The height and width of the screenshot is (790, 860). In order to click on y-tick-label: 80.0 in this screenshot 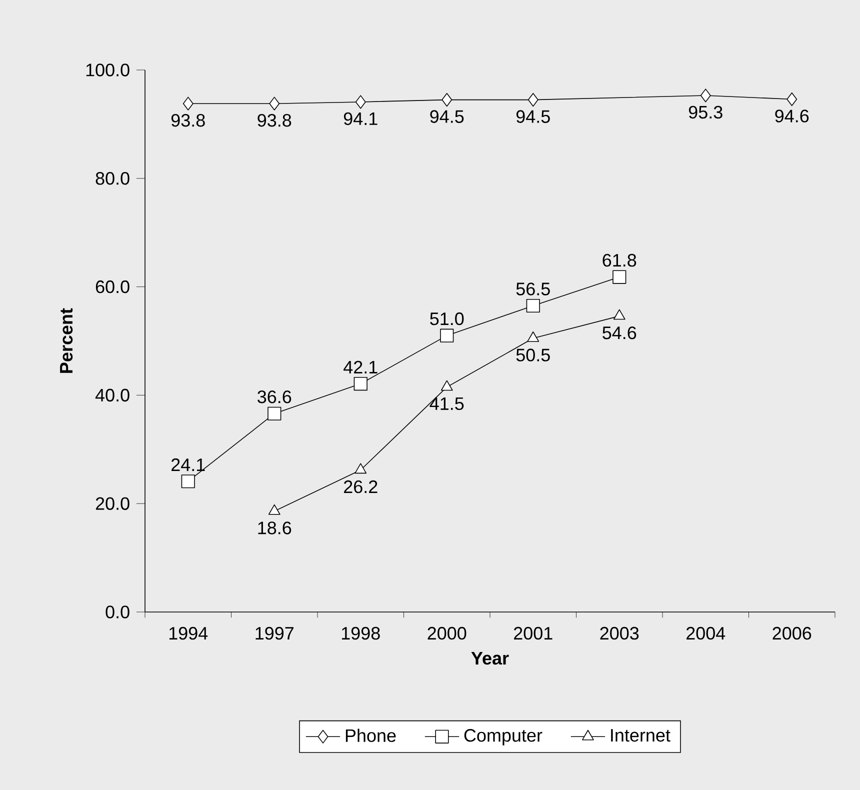, I will do `click(113, 178)`.